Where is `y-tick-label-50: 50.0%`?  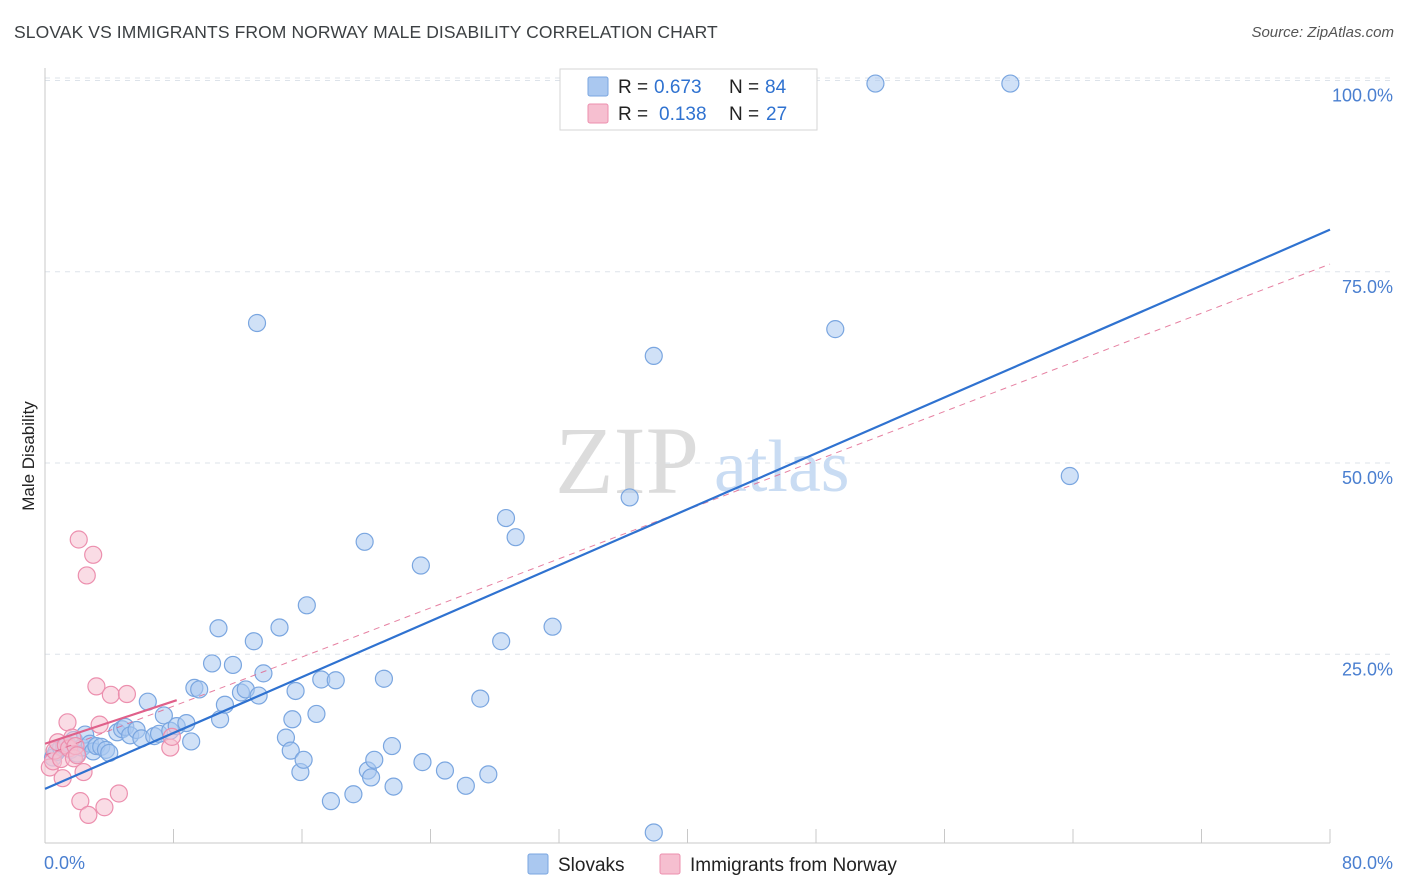
y-tick-label-50: 50.0% is located at coordinates (1367, 478).